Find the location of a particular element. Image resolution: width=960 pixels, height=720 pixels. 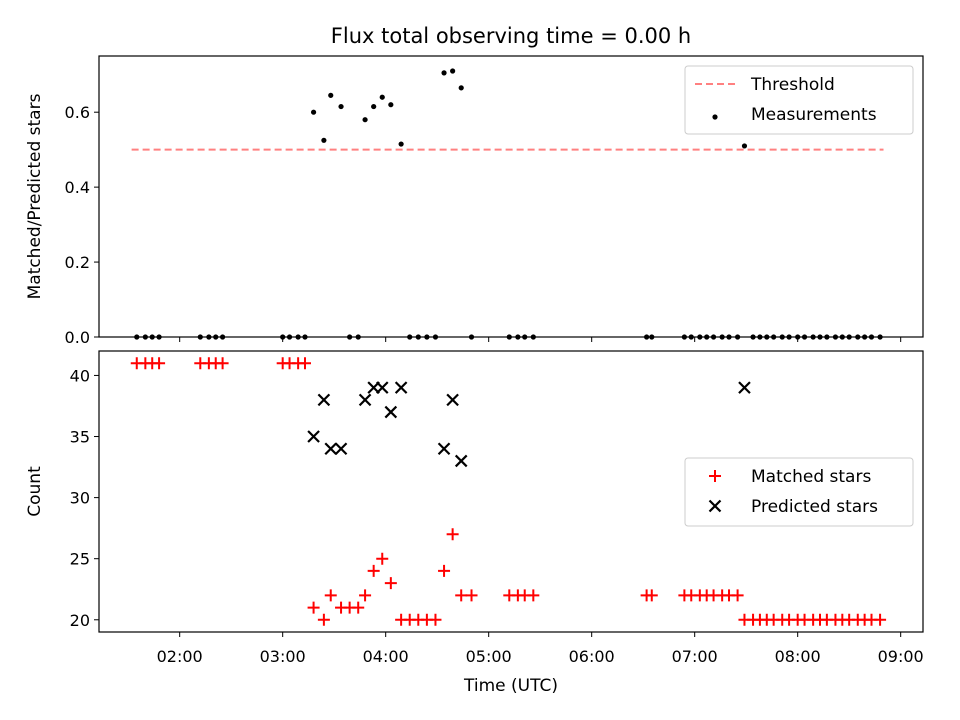

bottom-y-tick-label: 30 is located at coordinates (80, 498).